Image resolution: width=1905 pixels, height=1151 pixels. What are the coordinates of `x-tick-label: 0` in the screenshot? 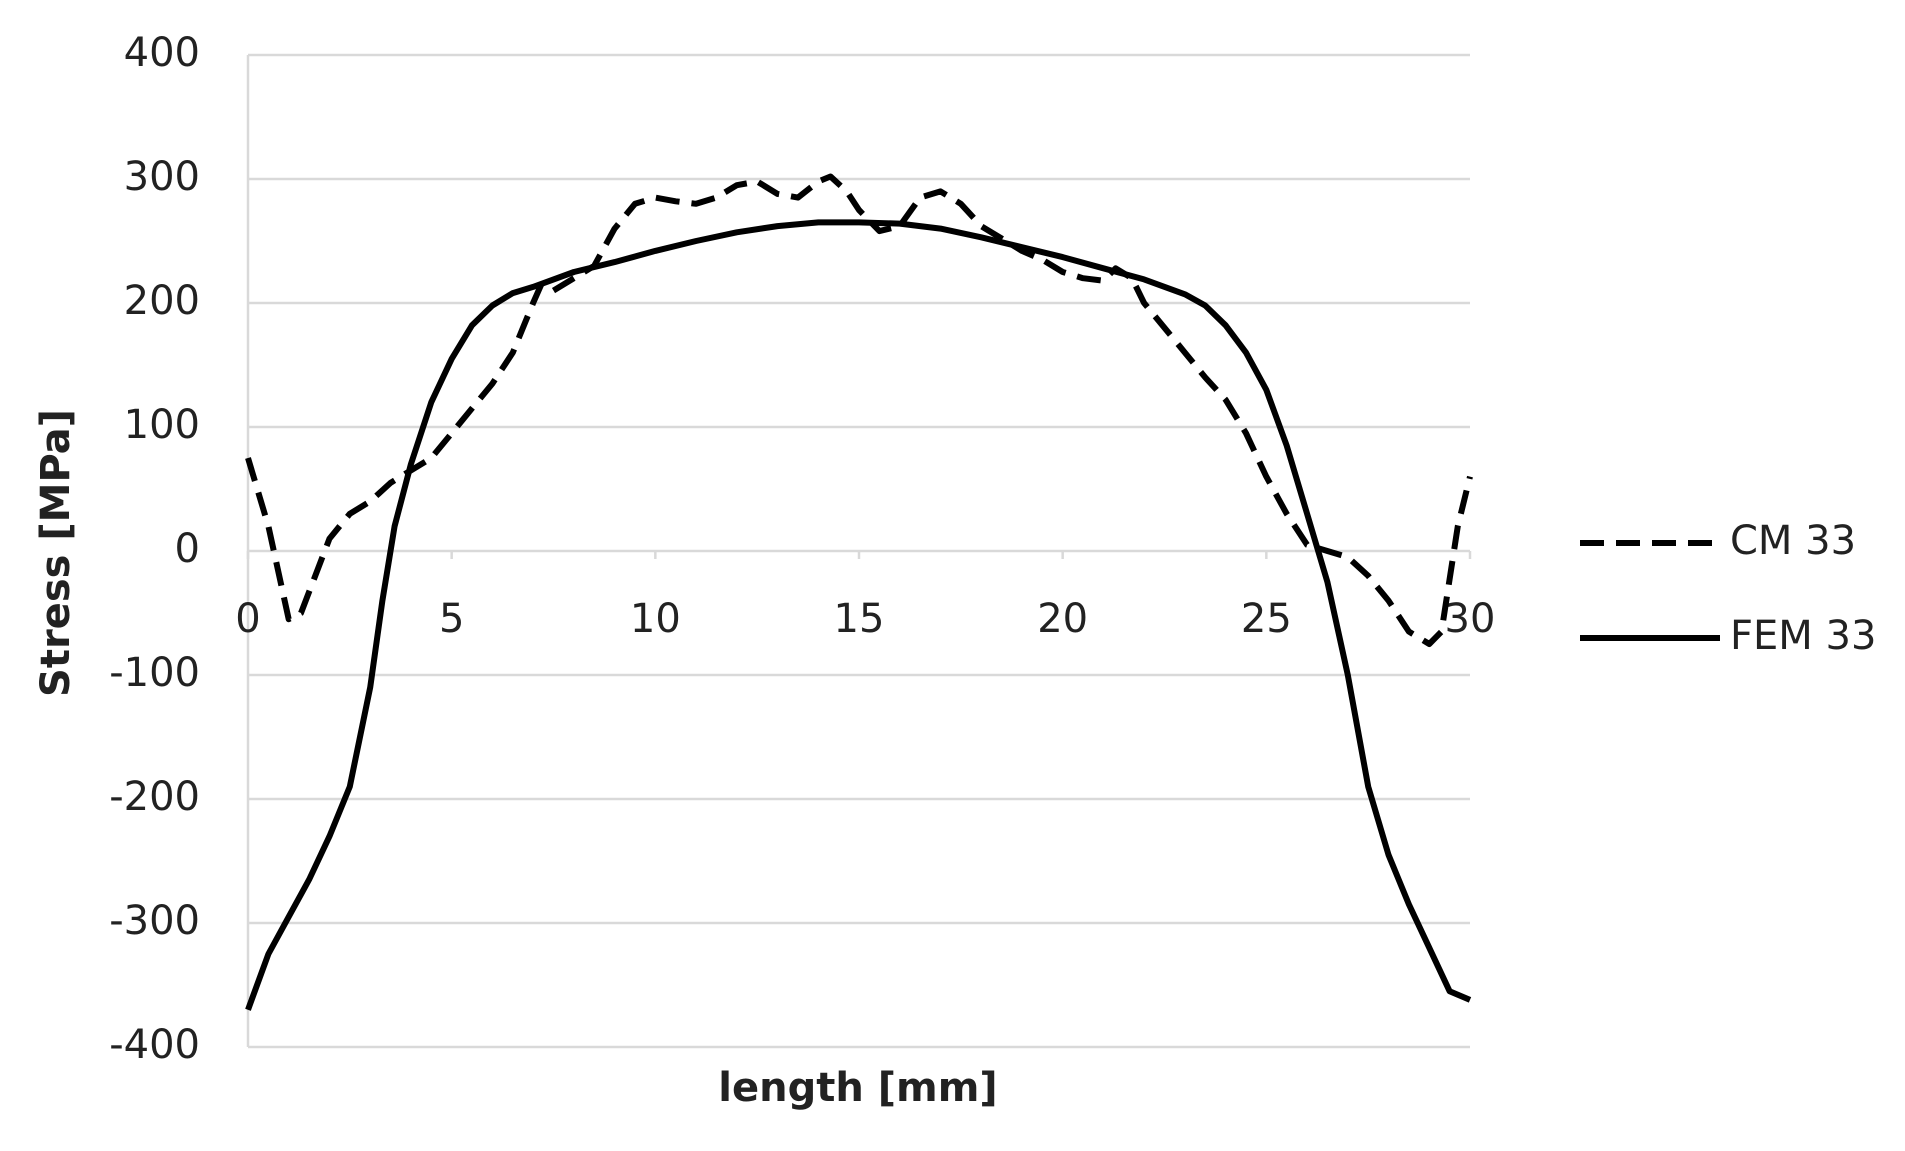 It's located at (247, 619).